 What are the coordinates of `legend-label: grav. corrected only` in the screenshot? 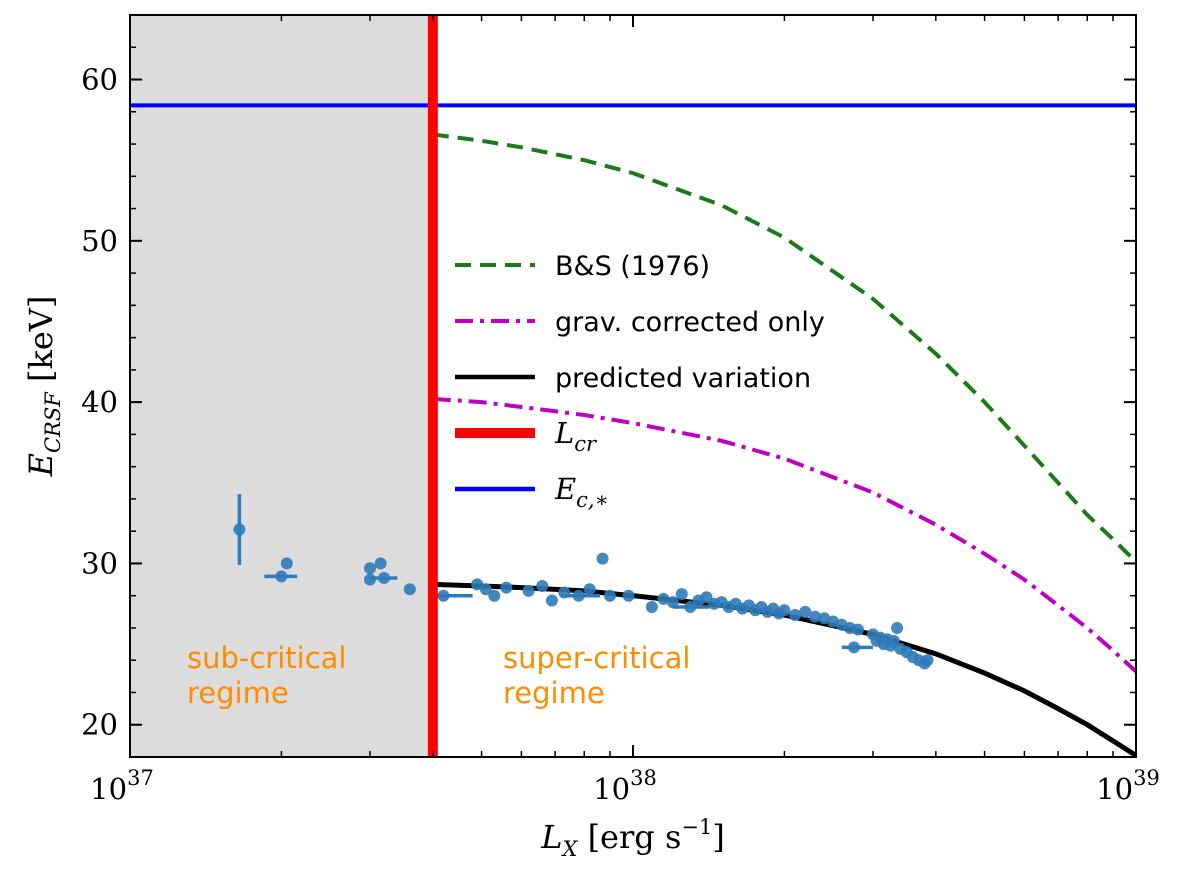 It's located at (690, 322).